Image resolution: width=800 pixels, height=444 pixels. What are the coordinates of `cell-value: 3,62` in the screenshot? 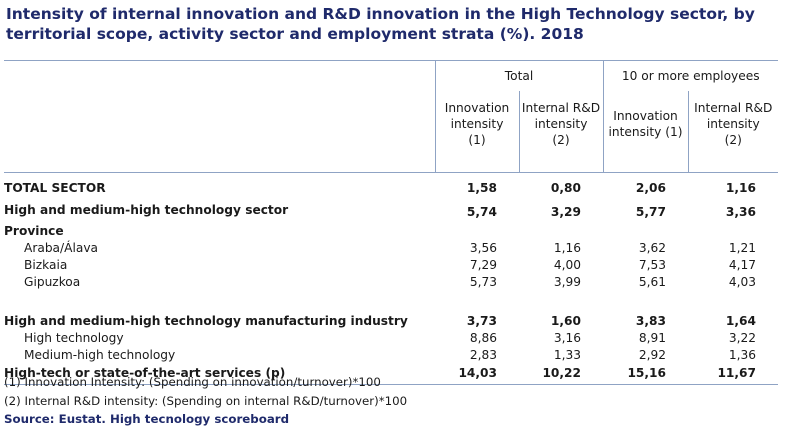 It's located at (652, 247).